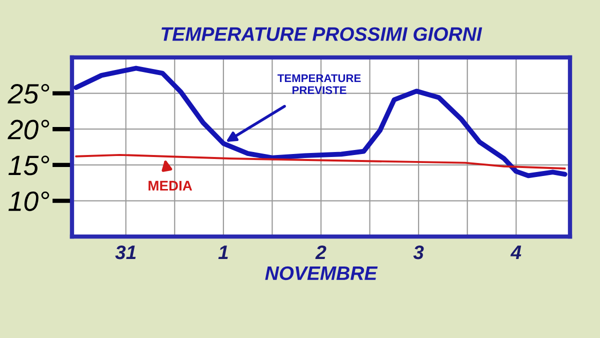 This screenshot has height=338, width=600. Describe the element at coordinates (223, 253) in the screenshot. I see `x-tick-label: 1` at that location.